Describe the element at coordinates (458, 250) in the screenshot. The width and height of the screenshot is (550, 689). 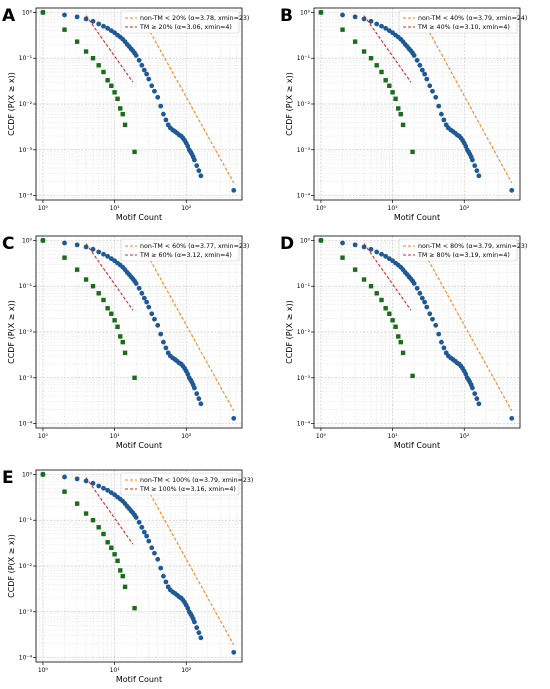
I see `panel-d-legend-box` at that location.